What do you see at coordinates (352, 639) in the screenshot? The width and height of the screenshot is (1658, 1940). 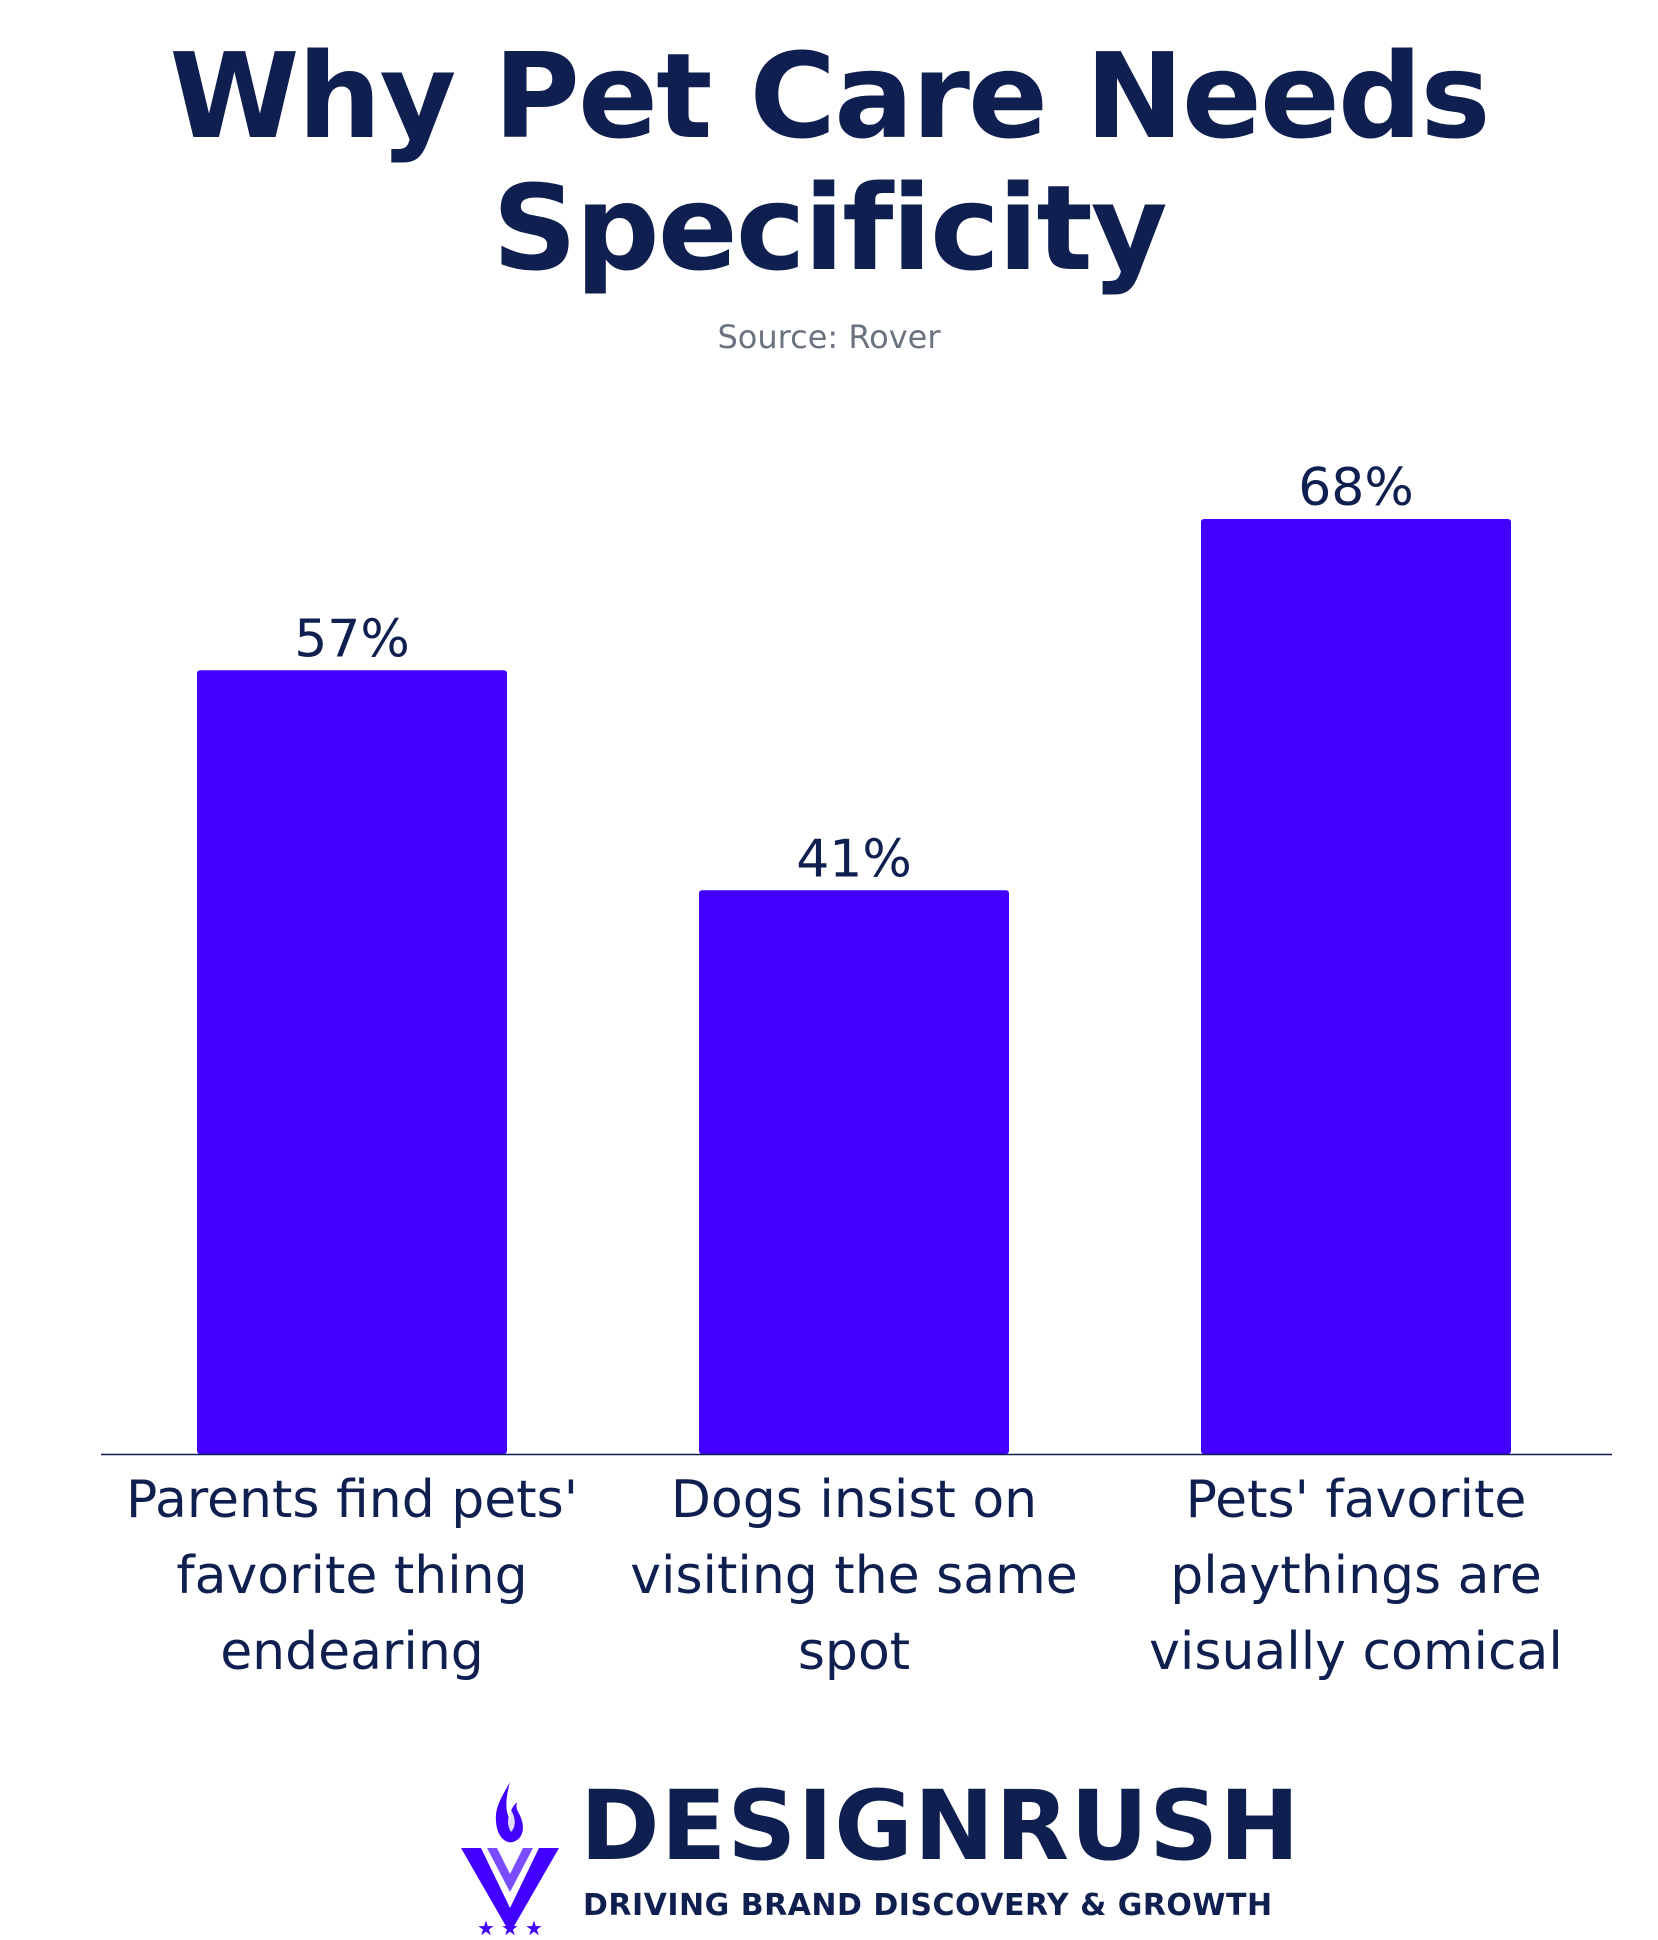 I see `data-label-1: 57%` at bounding box center [352, 639].